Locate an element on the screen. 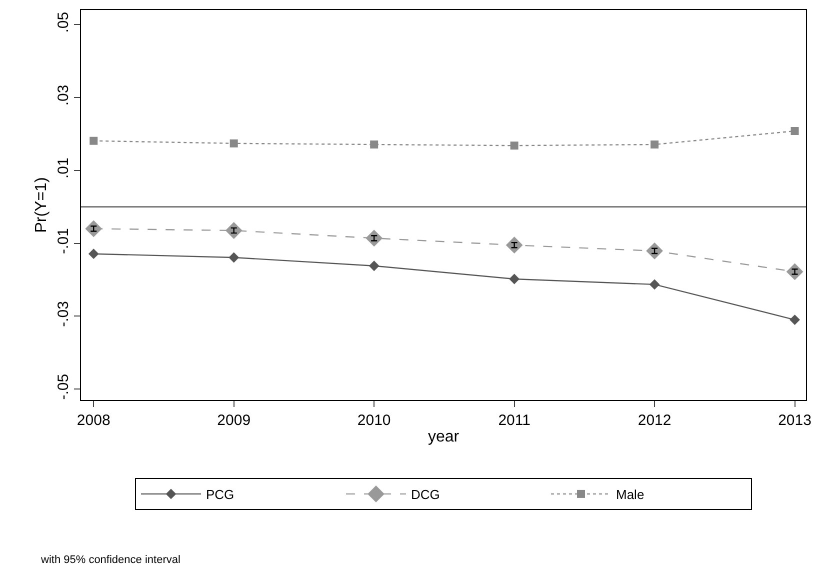  y-tick-label: -.01 is located at coordinates (63, 241).